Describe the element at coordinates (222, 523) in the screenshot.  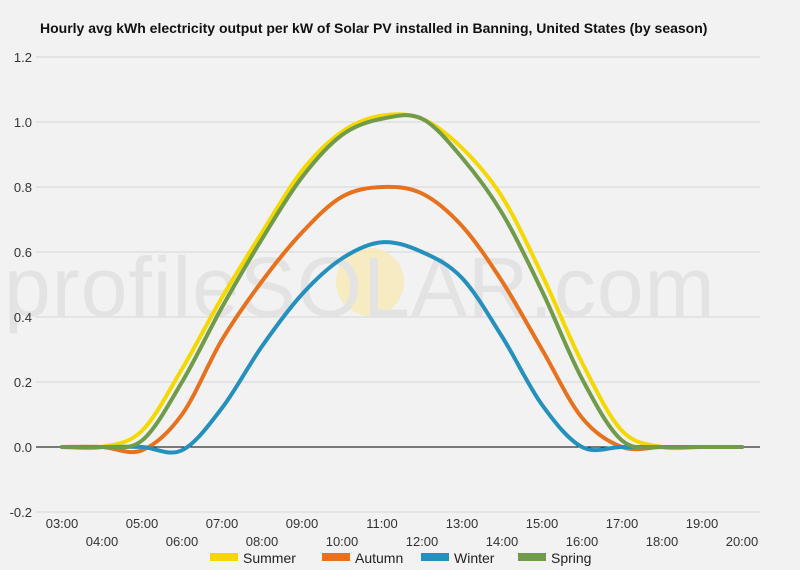
I see `x-tick-label: 07:00` at that location.